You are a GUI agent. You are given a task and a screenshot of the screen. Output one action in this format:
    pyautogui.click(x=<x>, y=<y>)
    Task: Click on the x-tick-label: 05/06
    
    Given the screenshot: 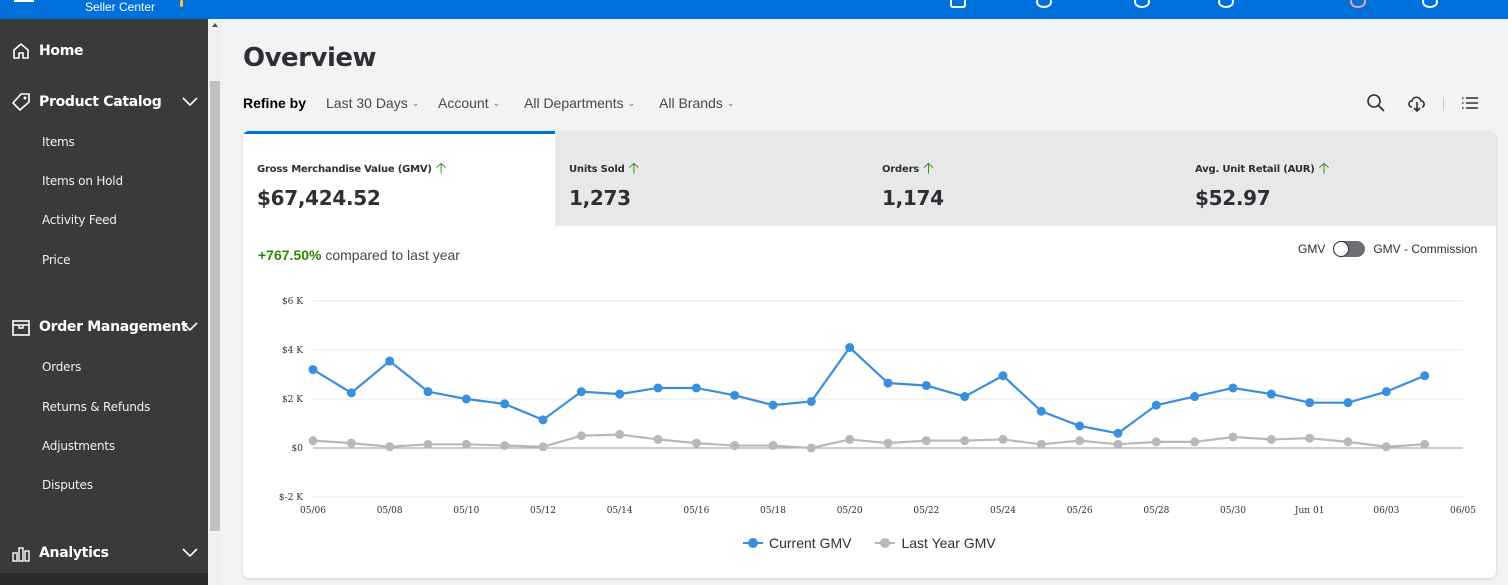 What is the action you would take?
    pyautogui.click(x=313, y=511)
    